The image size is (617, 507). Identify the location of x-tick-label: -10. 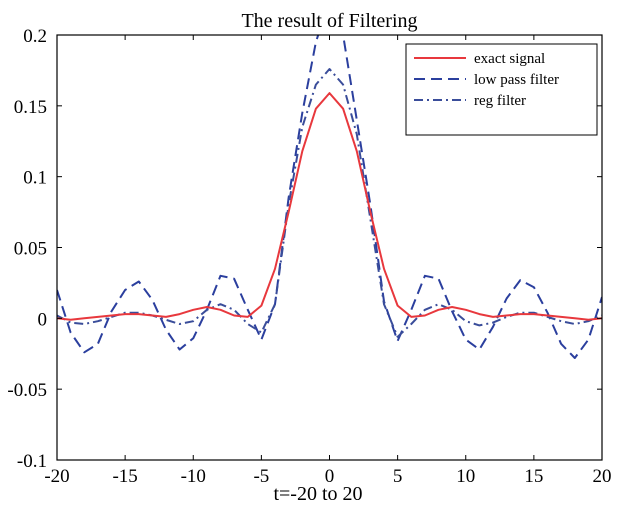
(193, 476).